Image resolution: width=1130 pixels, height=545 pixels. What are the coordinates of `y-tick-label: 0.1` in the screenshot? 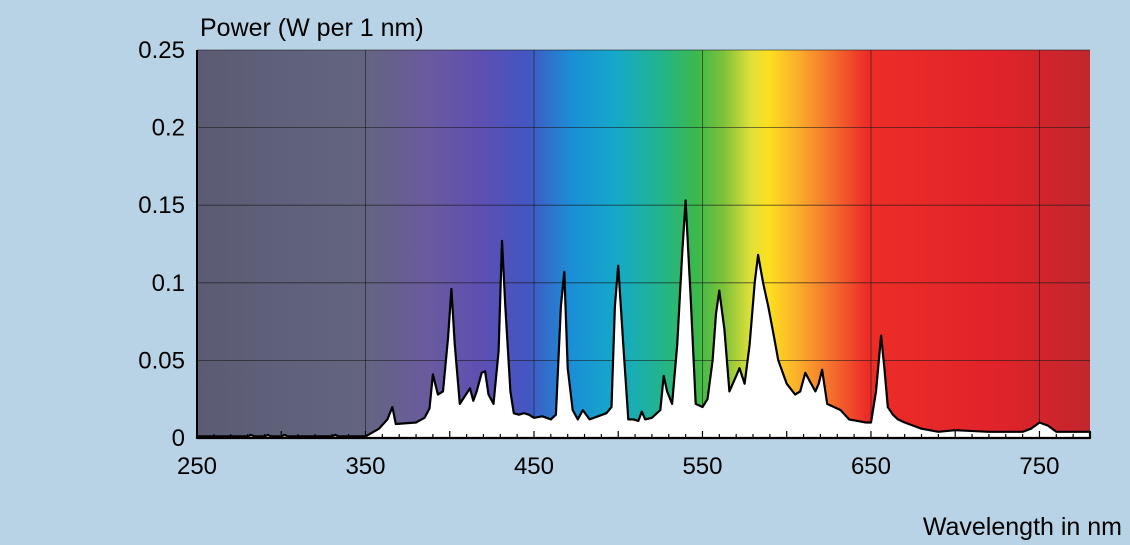 It's located at (168, 283).